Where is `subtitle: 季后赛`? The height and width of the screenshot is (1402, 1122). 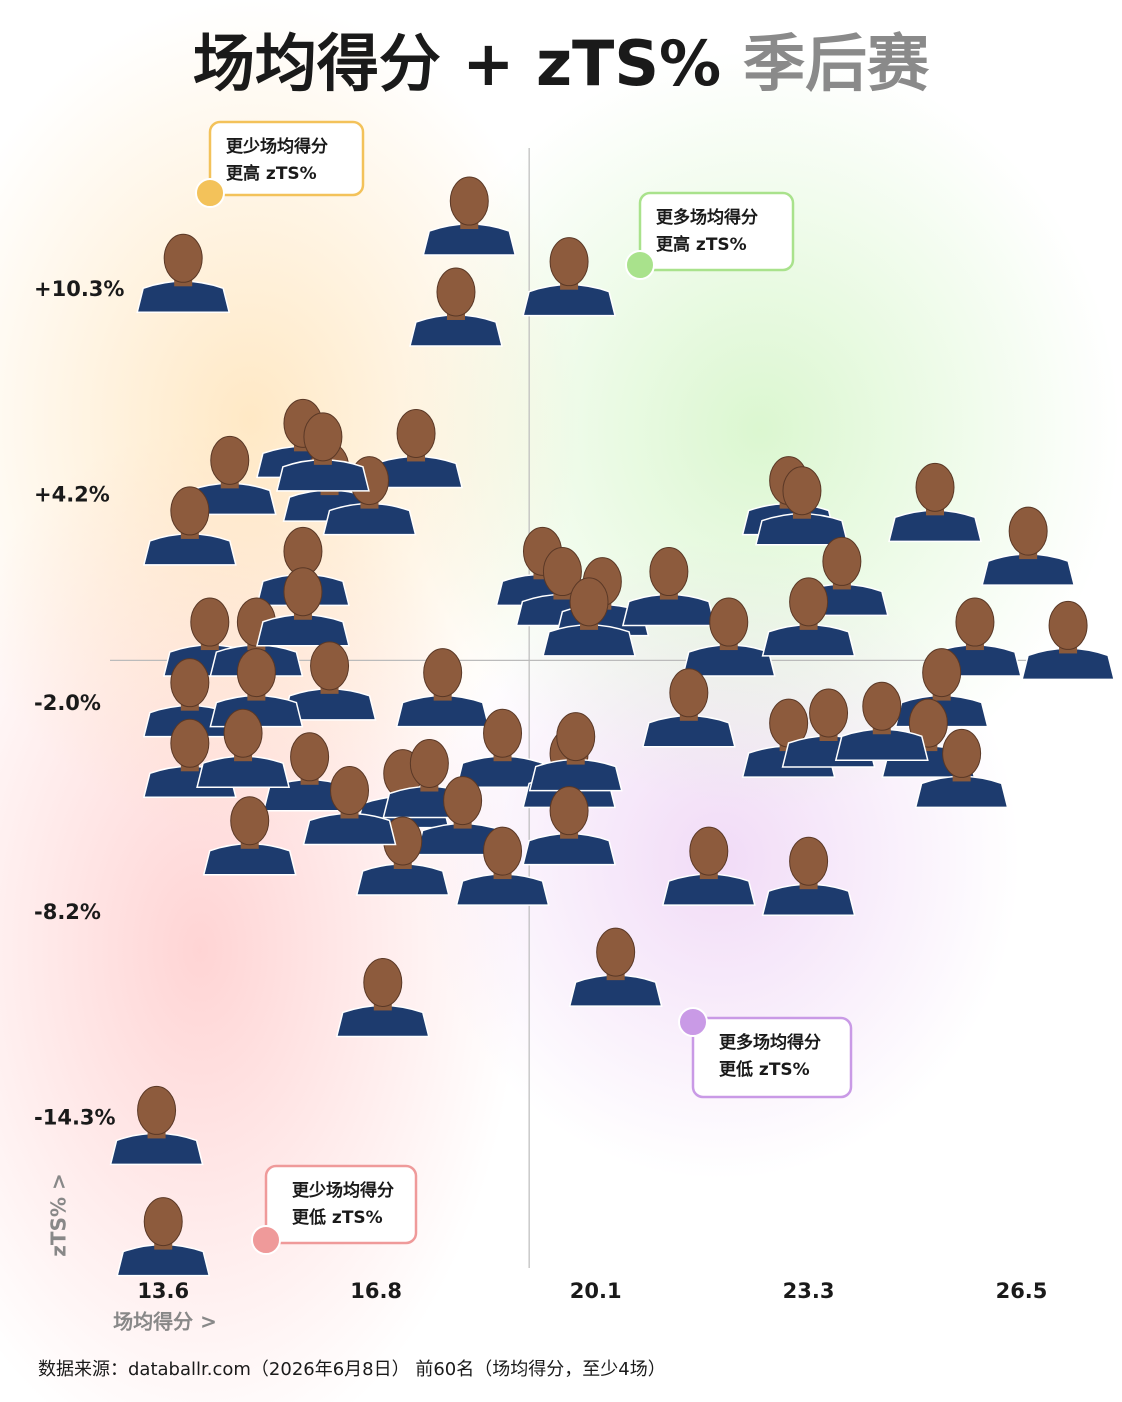
subtitle: 季后赛 is located at coordinates (836, 63).